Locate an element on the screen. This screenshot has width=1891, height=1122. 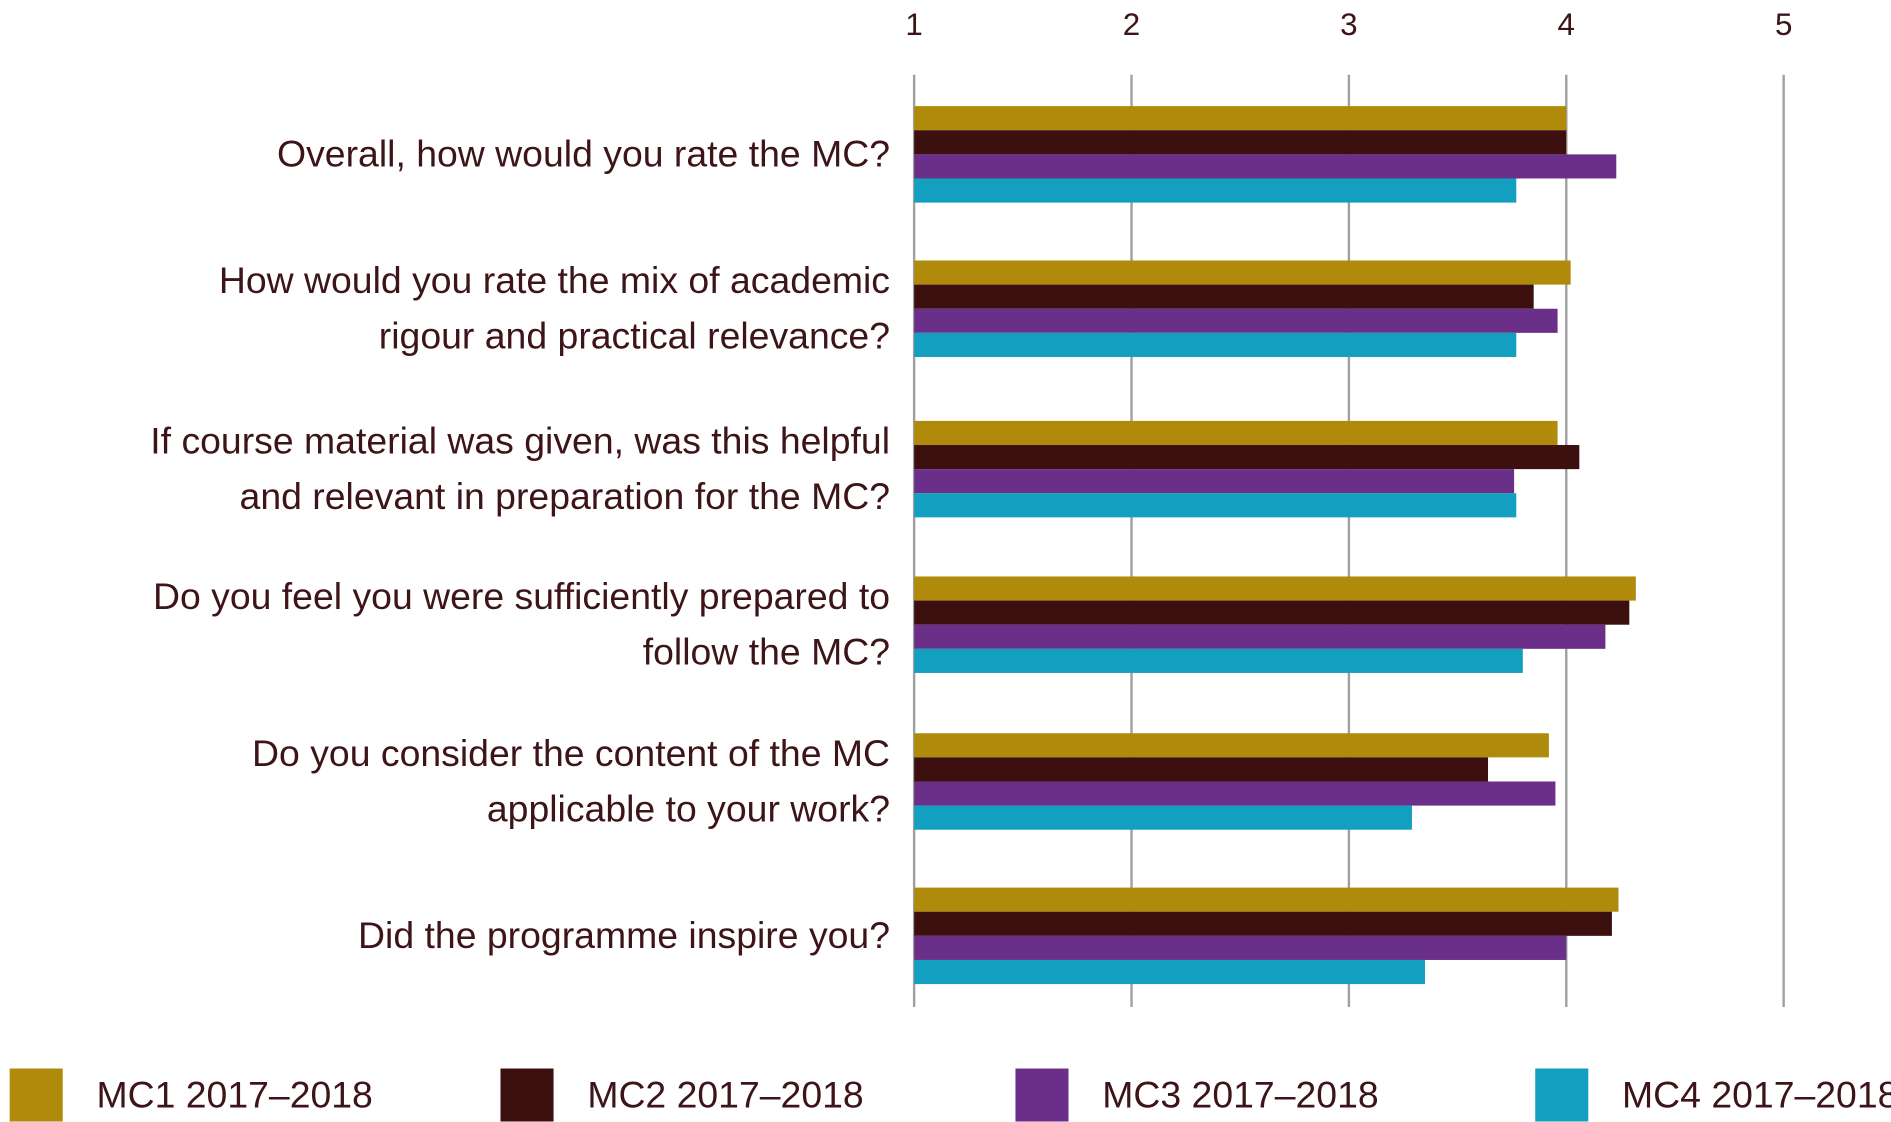
category-label: Overall, how would you rate the MC? is located at coordinates (584, 153).